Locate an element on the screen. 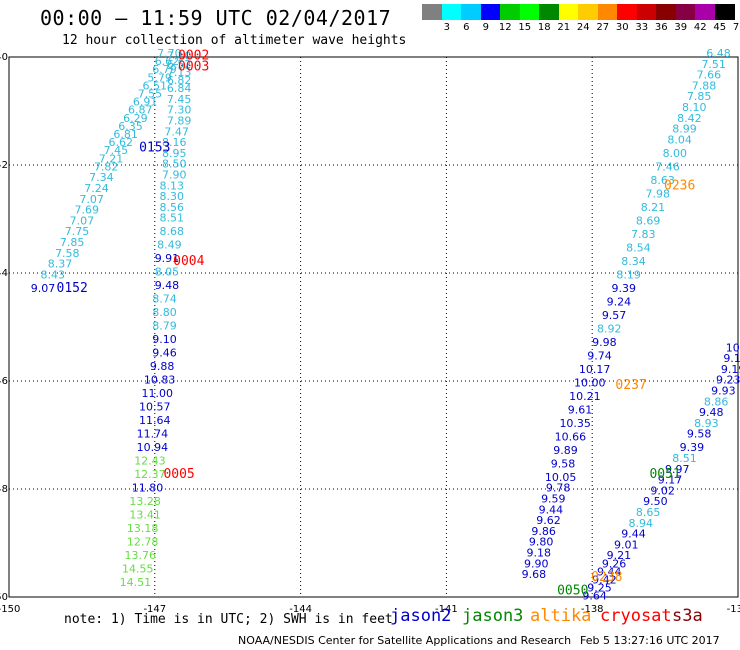  wave-height-value: 11.64 is located at coordinates (155, 420).